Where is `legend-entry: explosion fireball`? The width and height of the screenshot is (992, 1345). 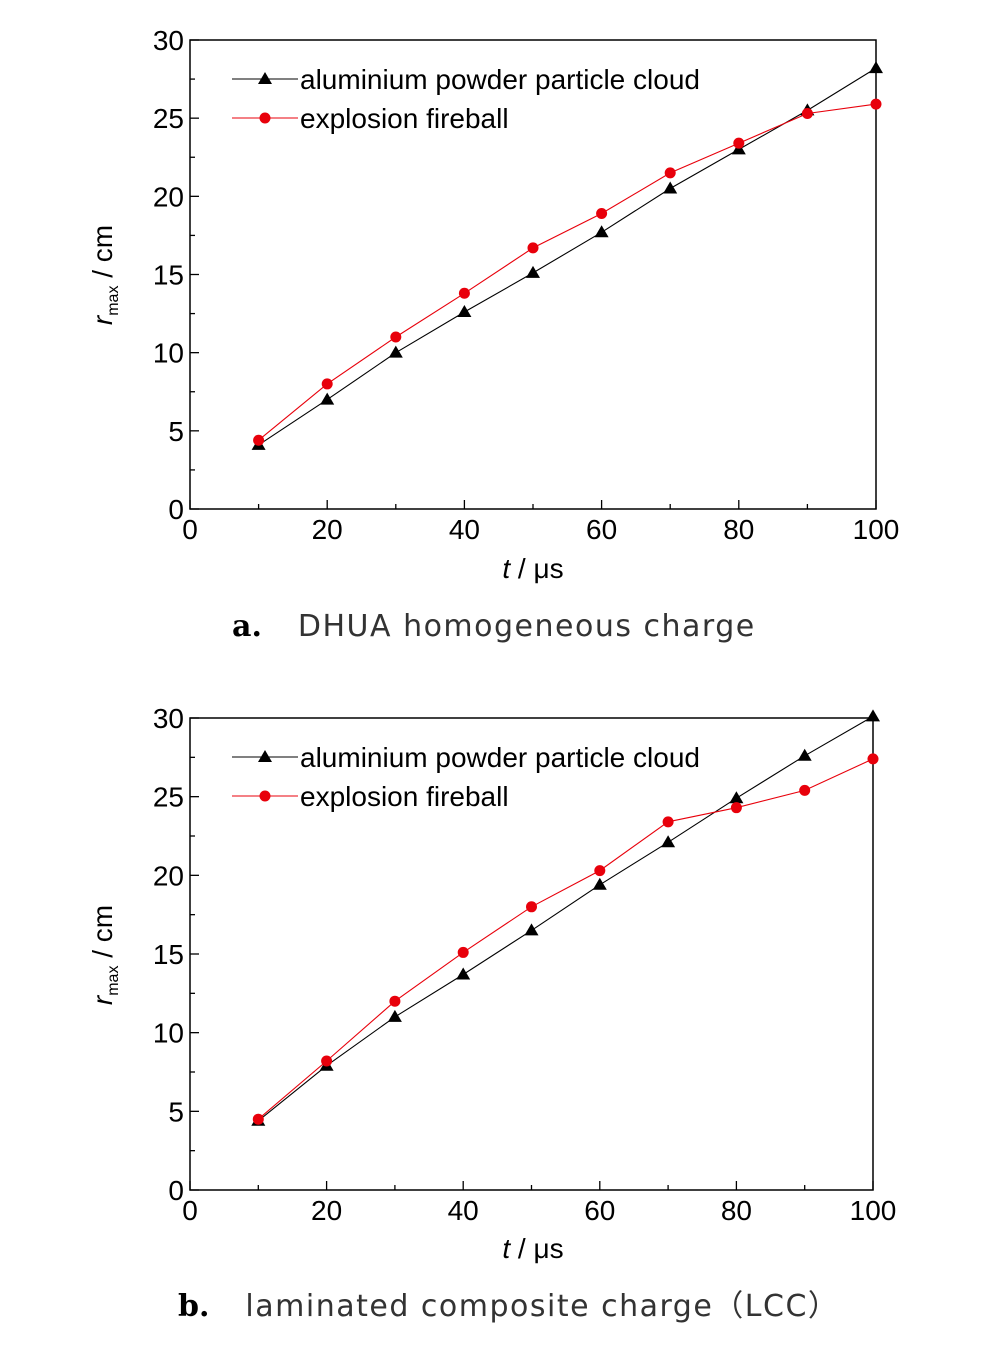 legend-entry: explosion fireball is located at coordinates (370, 118).